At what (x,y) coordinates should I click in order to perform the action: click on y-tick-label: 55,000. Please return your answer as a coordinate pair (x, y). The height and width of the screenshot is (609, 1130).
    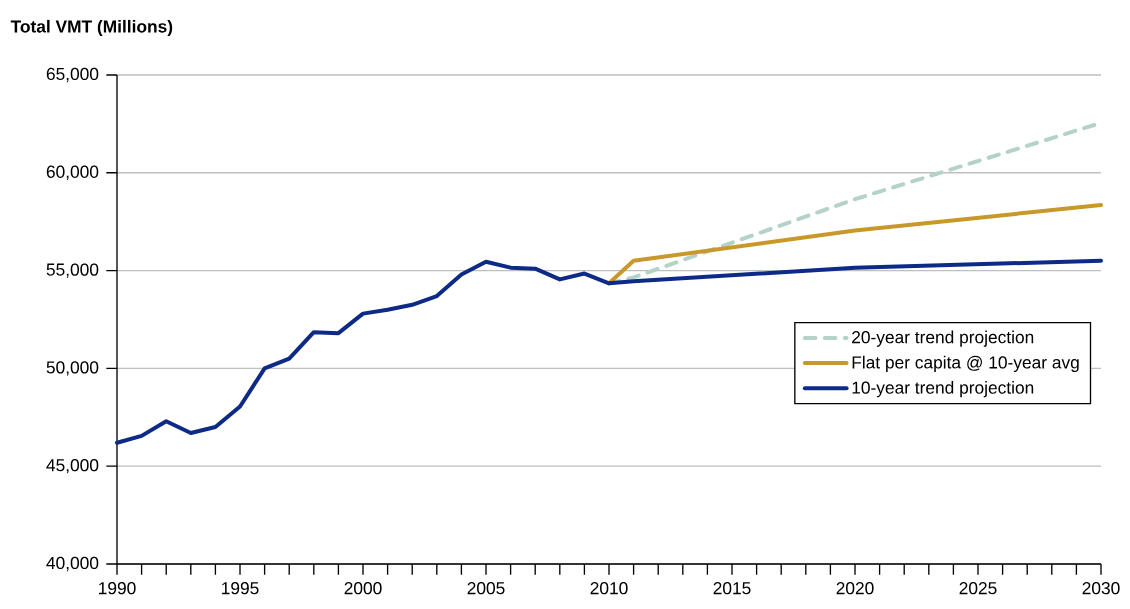
    Looking at the image, I should click on (72, 270).